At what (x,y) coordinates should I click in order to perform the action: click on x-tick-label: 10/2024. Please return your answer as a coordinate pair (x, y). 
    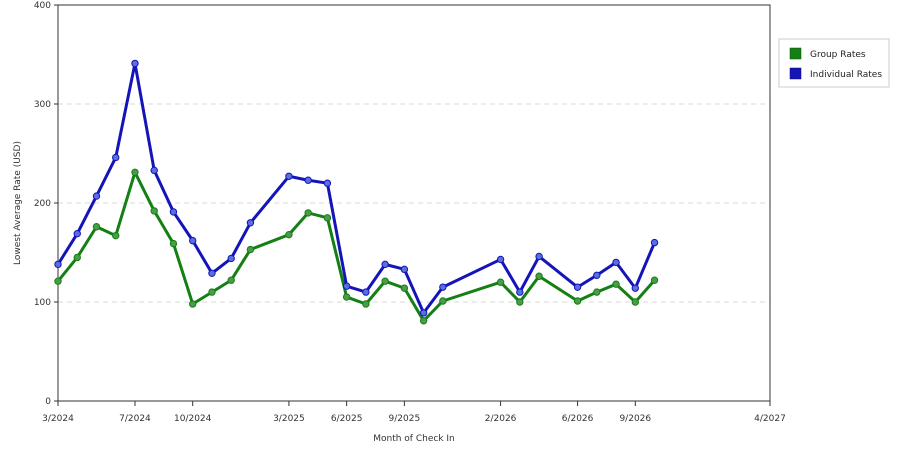
    Looking at the image, I should click on (193, 419).